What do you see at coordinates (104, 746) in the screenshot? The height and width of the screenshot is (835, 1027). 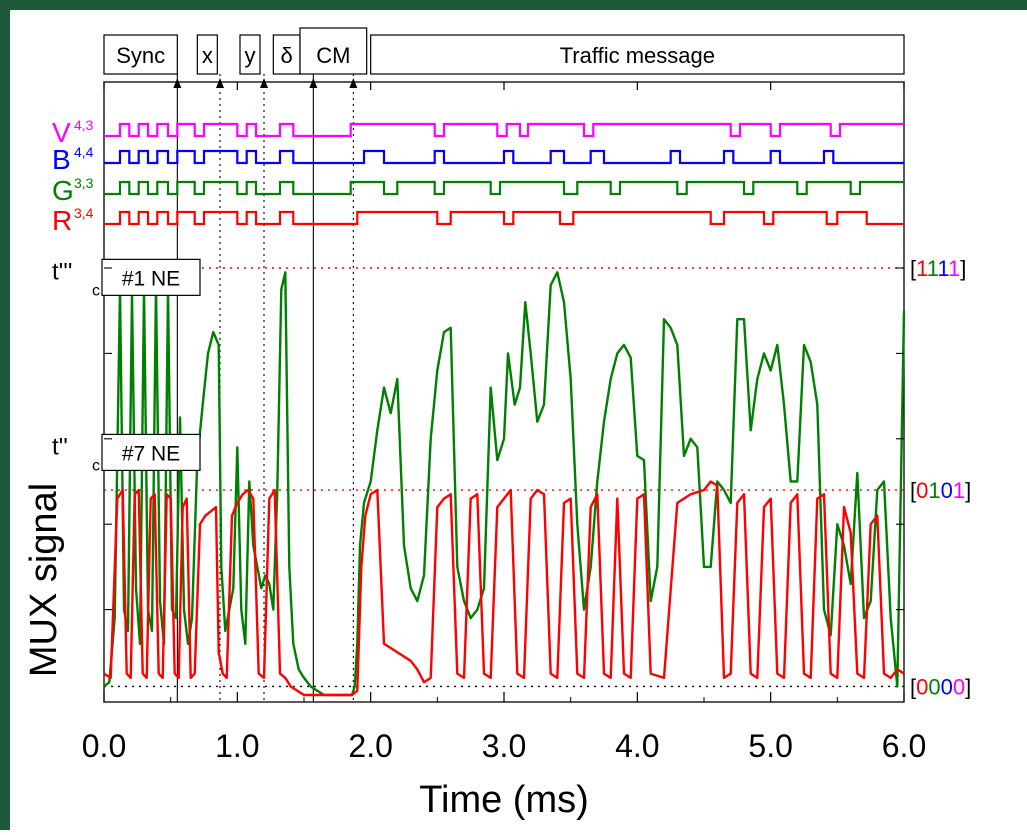 I see `x-tick-label-0: 0.0` at bounding box center [104, 746].